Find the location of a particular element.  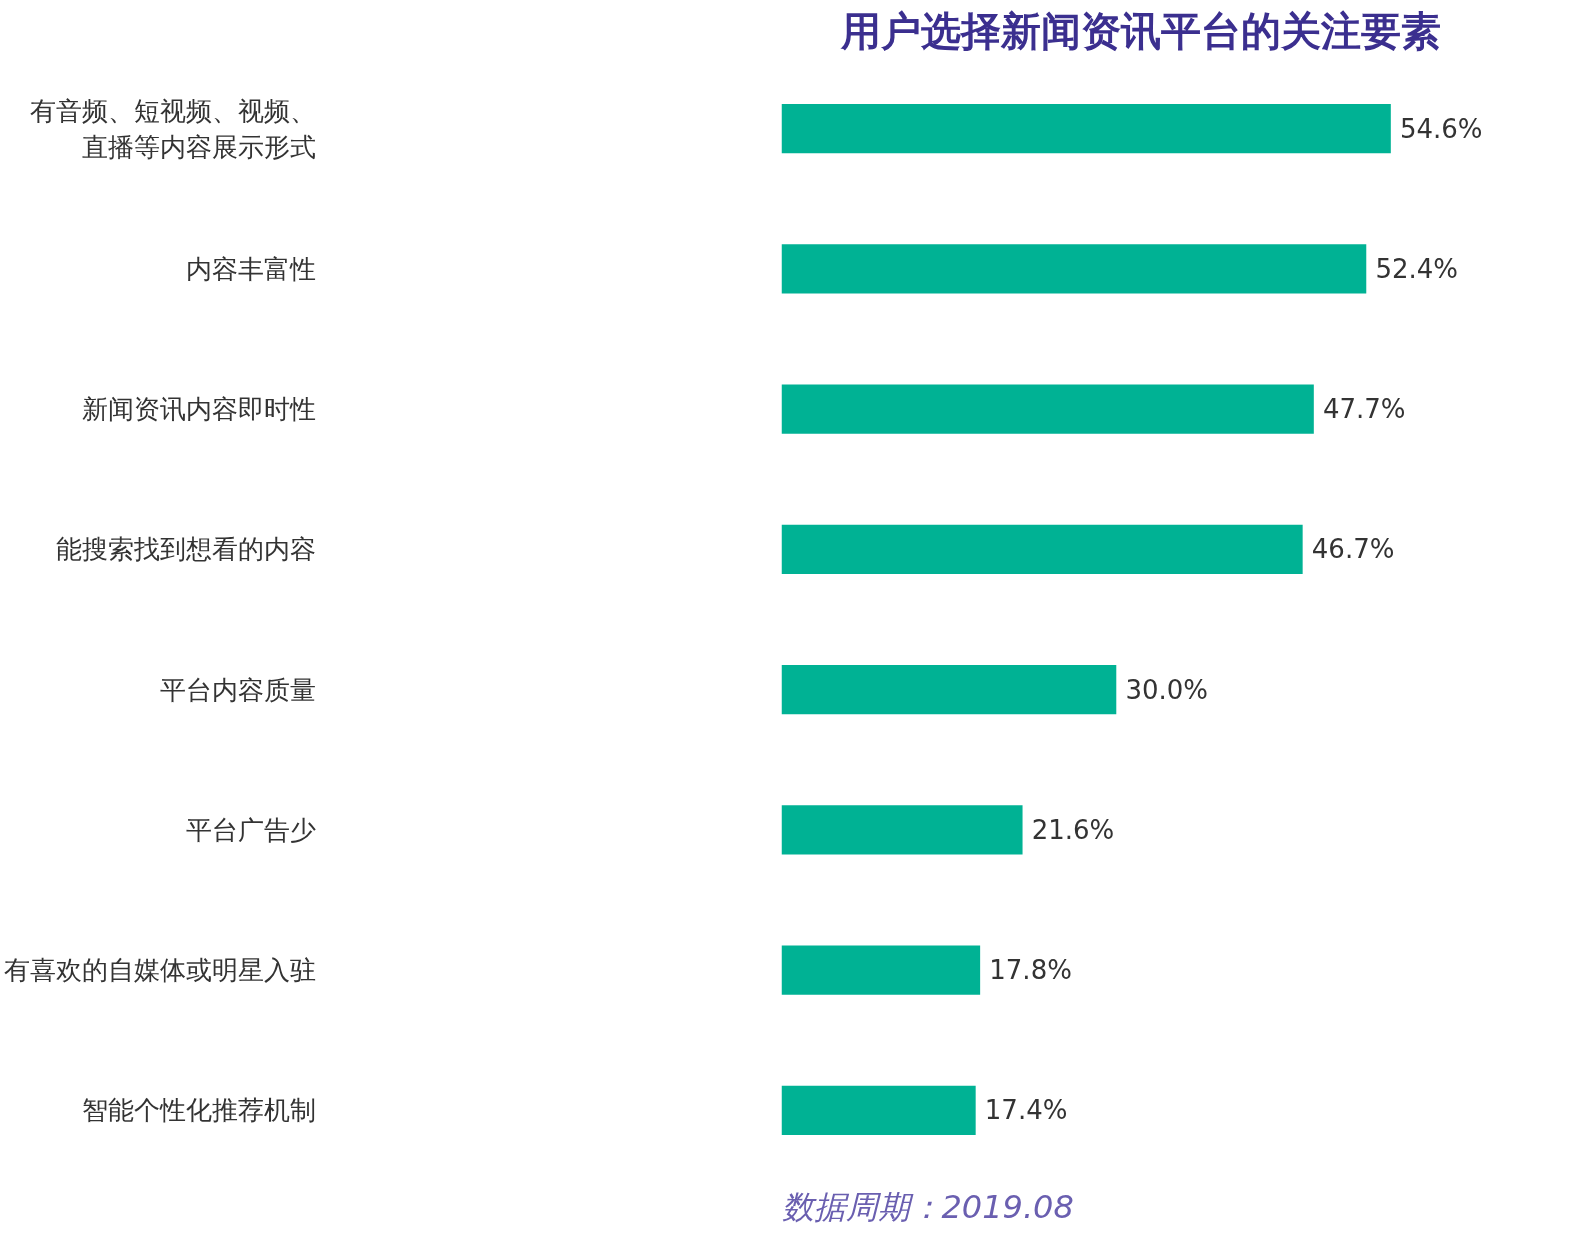

y-tick-label: 平台广告少 is located at coordinates (250, 829).